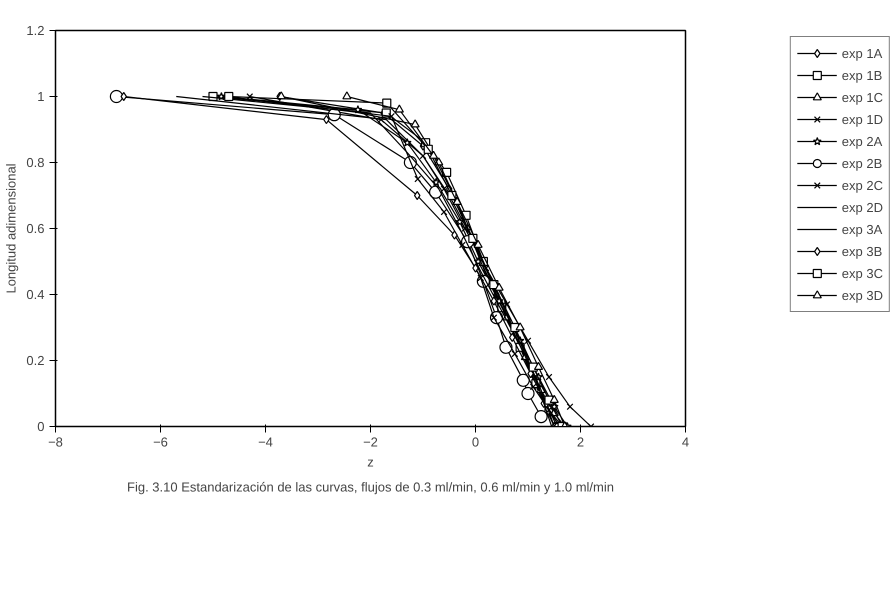 Image resolution: width=896 pixels, height=593 pixels. Describe the element at coordinates (35, 162) in the screenshot. I see `y-tick-label: 0.8` at that location.